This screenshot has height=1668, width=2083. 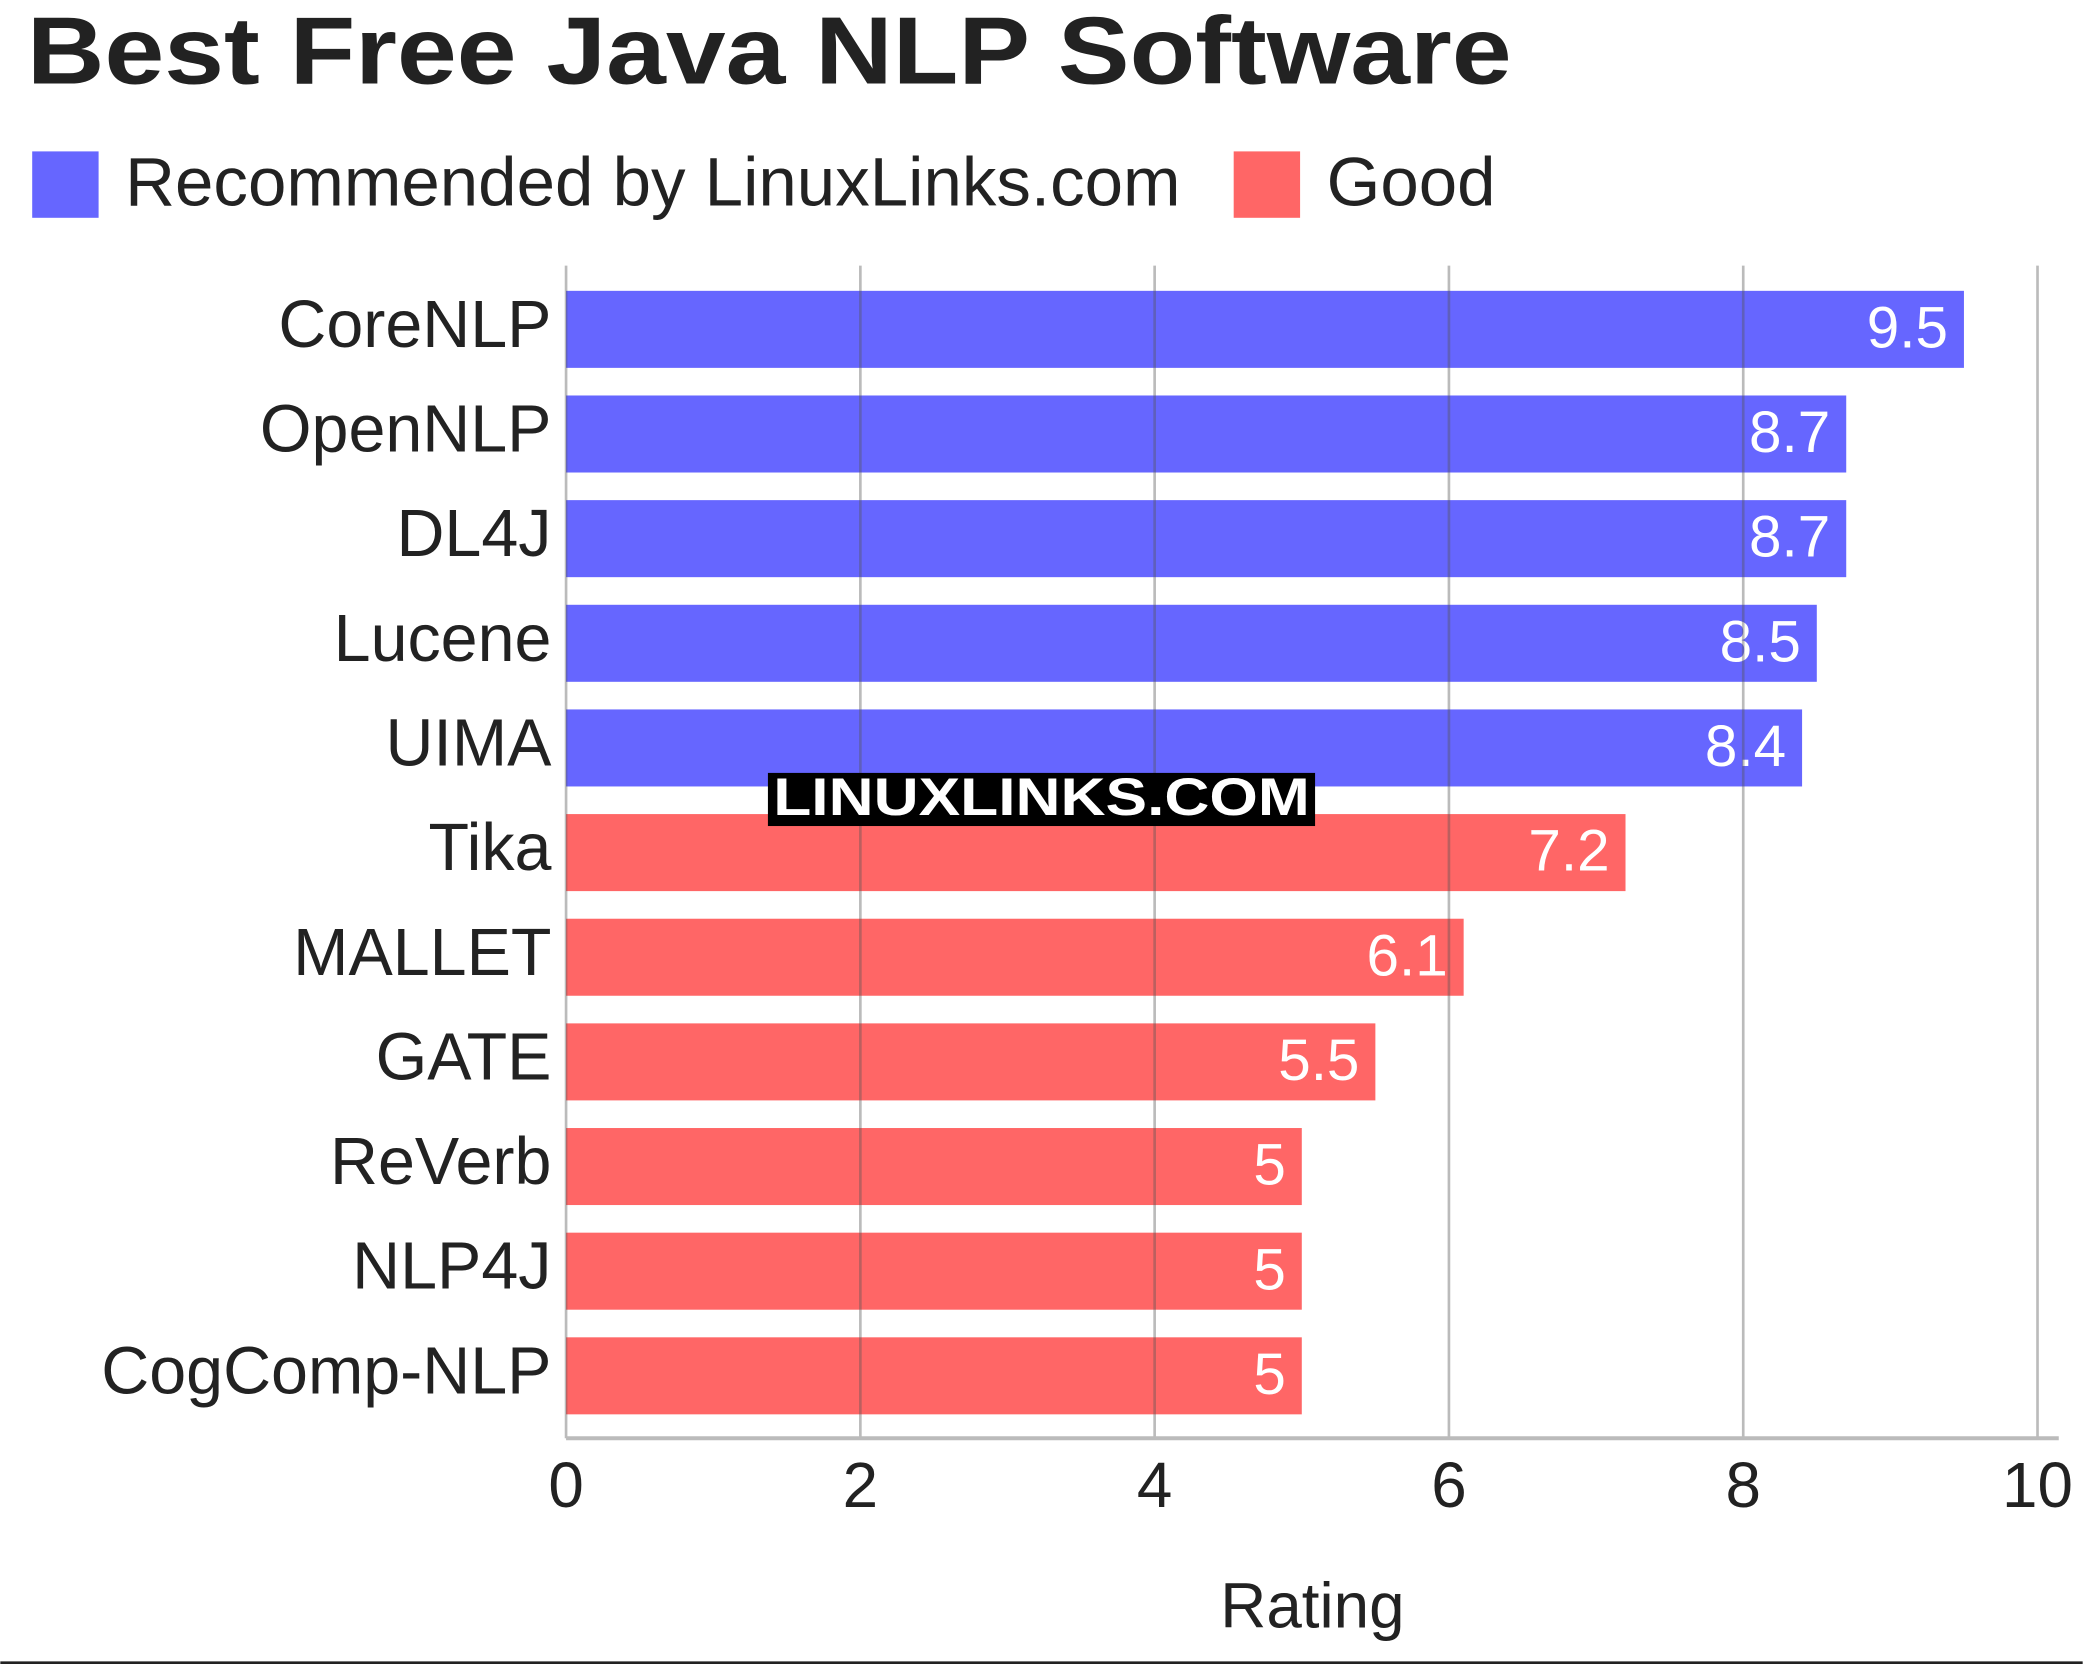 What do you see at coordinates (1568, 851) in the screenshot?
I see `value-label: 7.2` at bounding box center [1568, 851].